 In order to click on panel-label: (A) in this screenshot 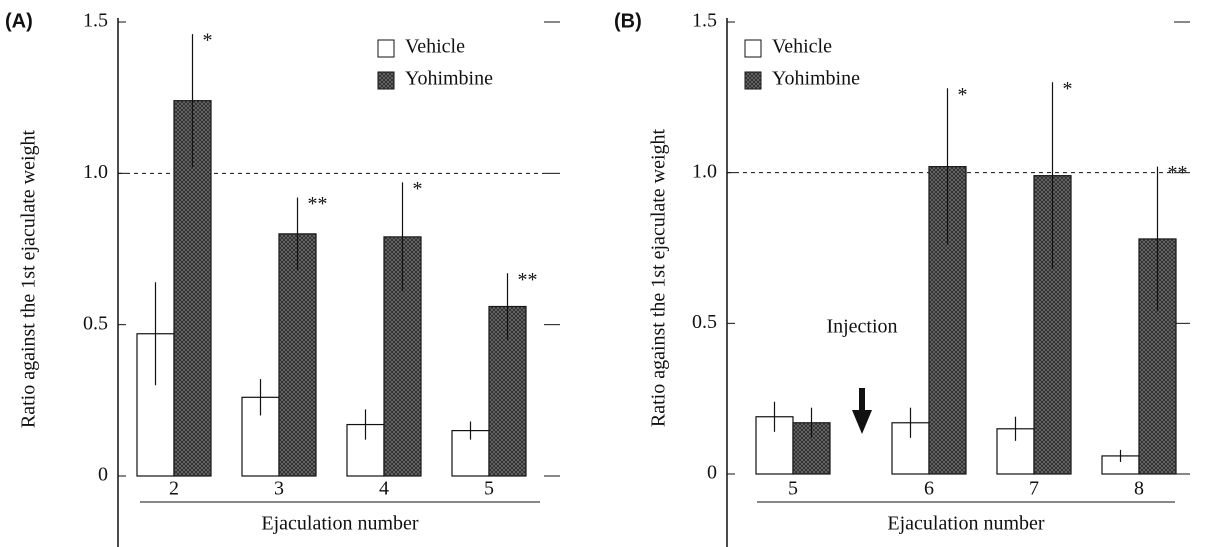, I will do `click(19, 21)`.